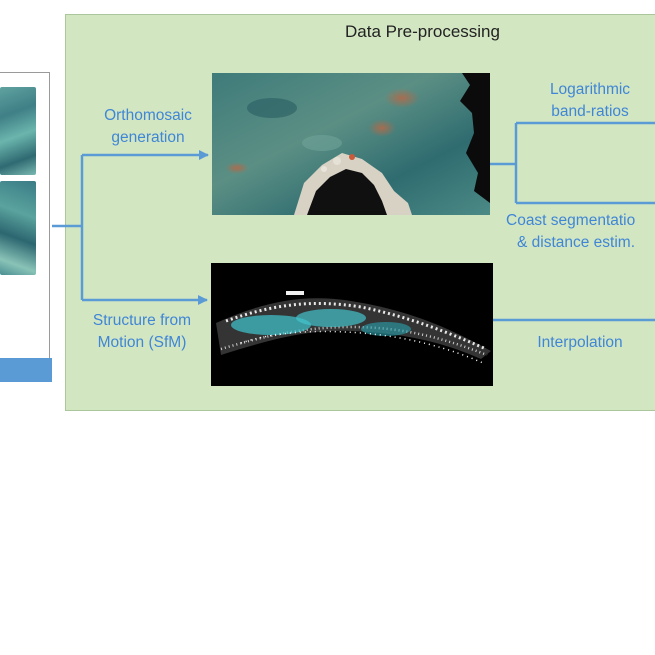 This screenshot has height=655, width=655. I want to click on preprocessing-title: Data Pre-processing, so click(422, 31).